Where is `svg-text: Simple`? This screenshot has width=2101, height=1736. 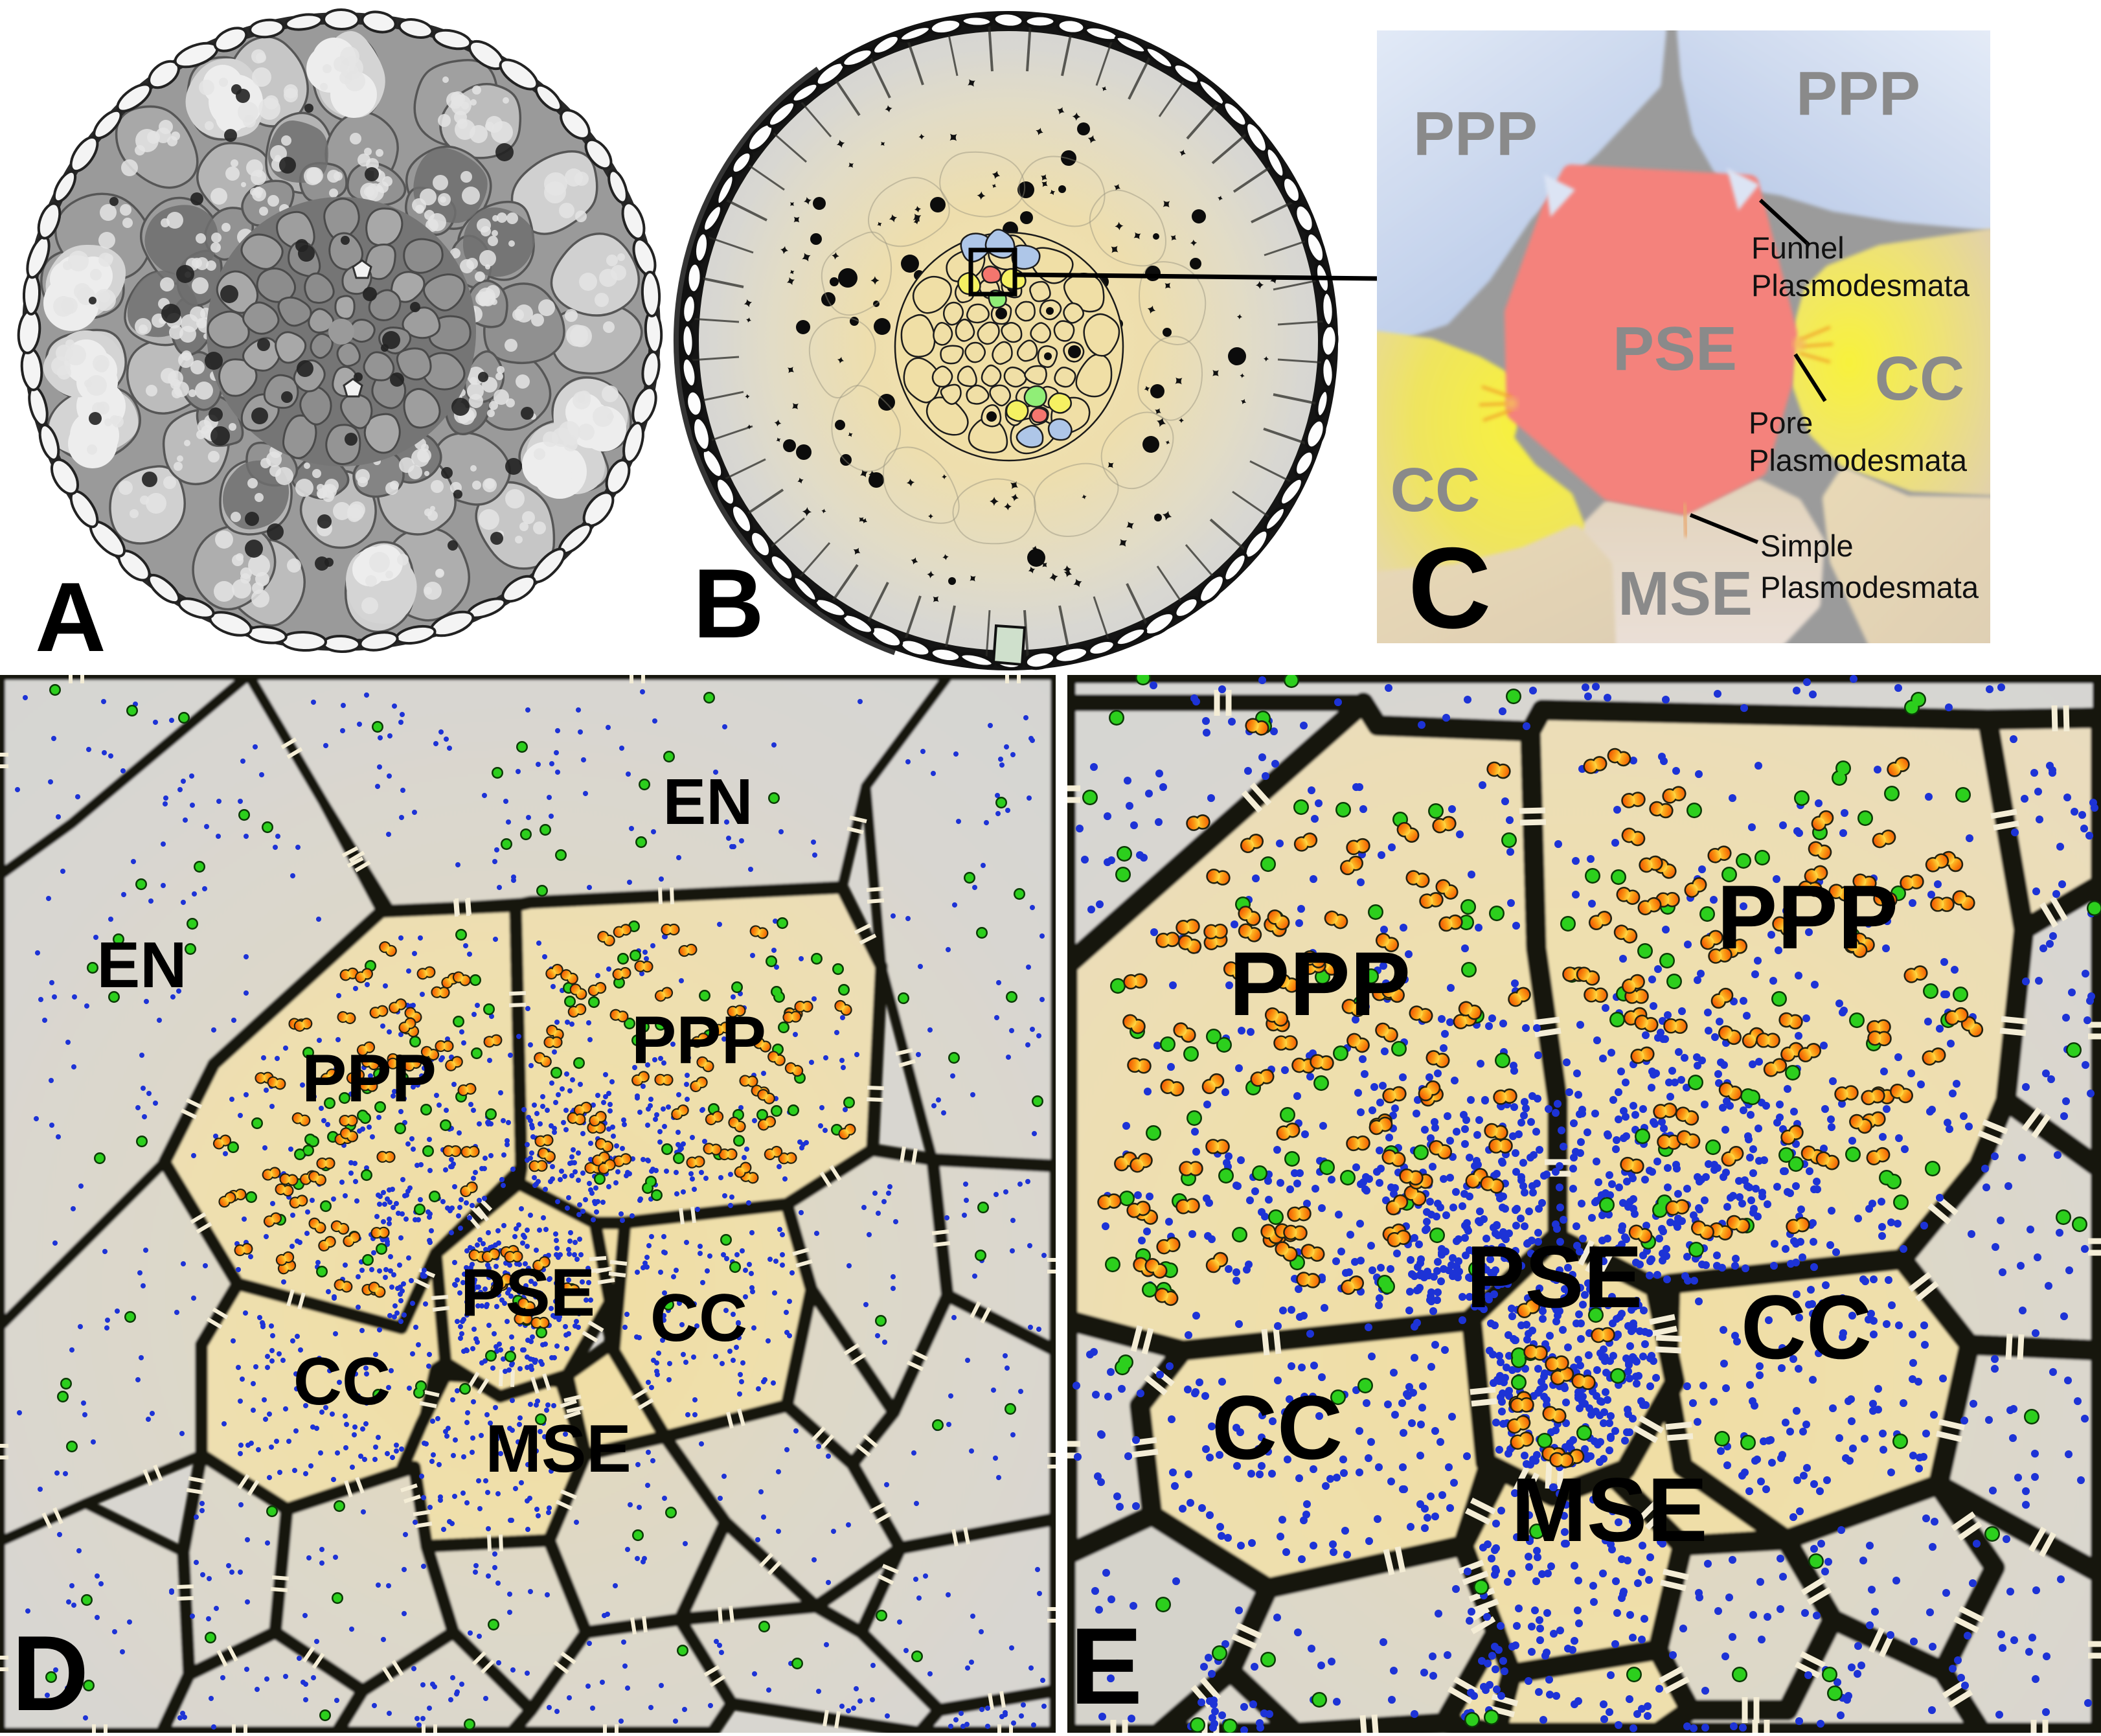 svg-text: Simple is located at coordinates (1807, 546).